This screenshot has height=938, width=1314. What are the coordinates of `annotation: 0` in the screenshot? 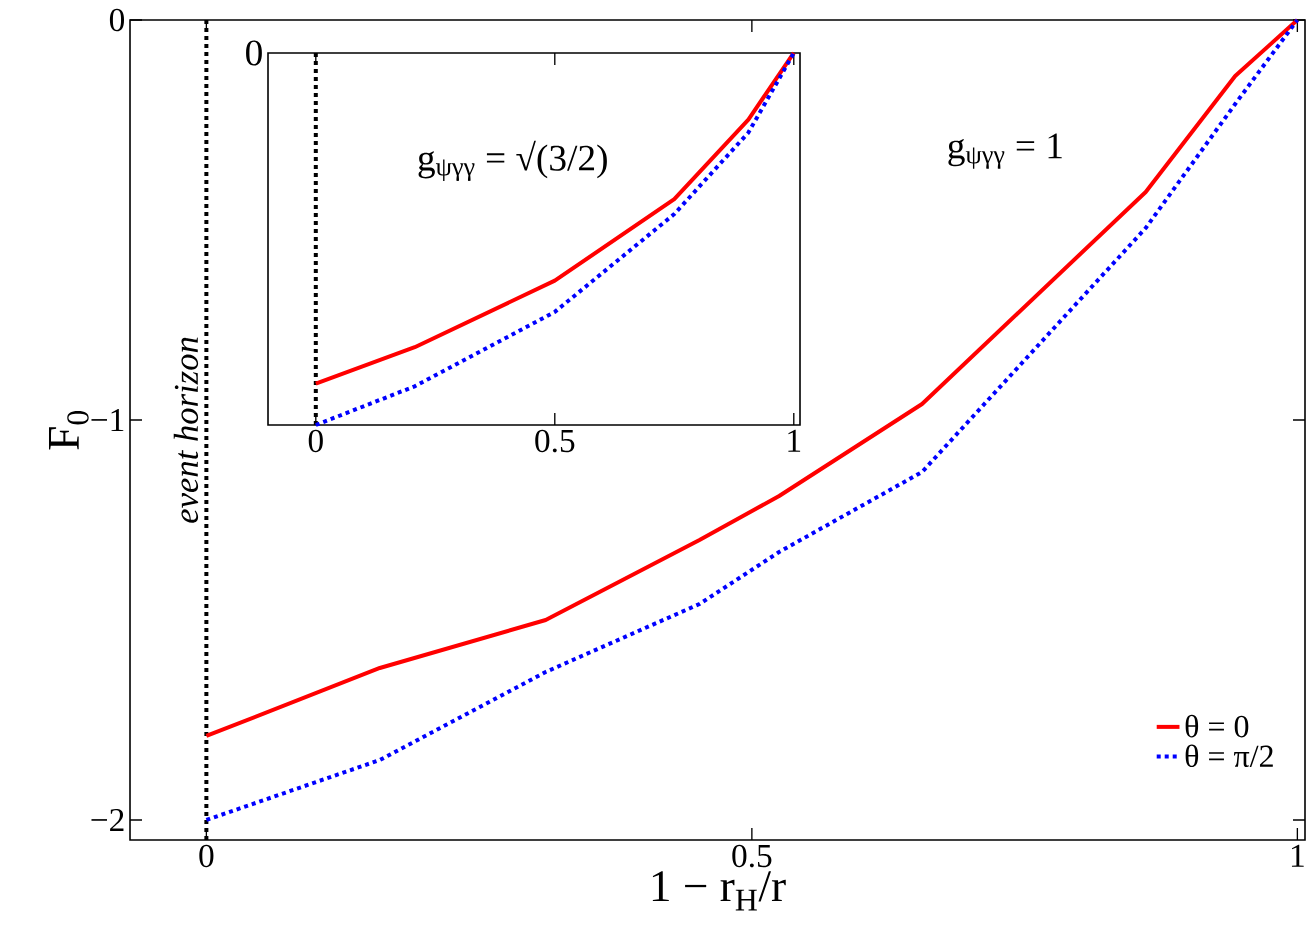 It's located at (254, 53).